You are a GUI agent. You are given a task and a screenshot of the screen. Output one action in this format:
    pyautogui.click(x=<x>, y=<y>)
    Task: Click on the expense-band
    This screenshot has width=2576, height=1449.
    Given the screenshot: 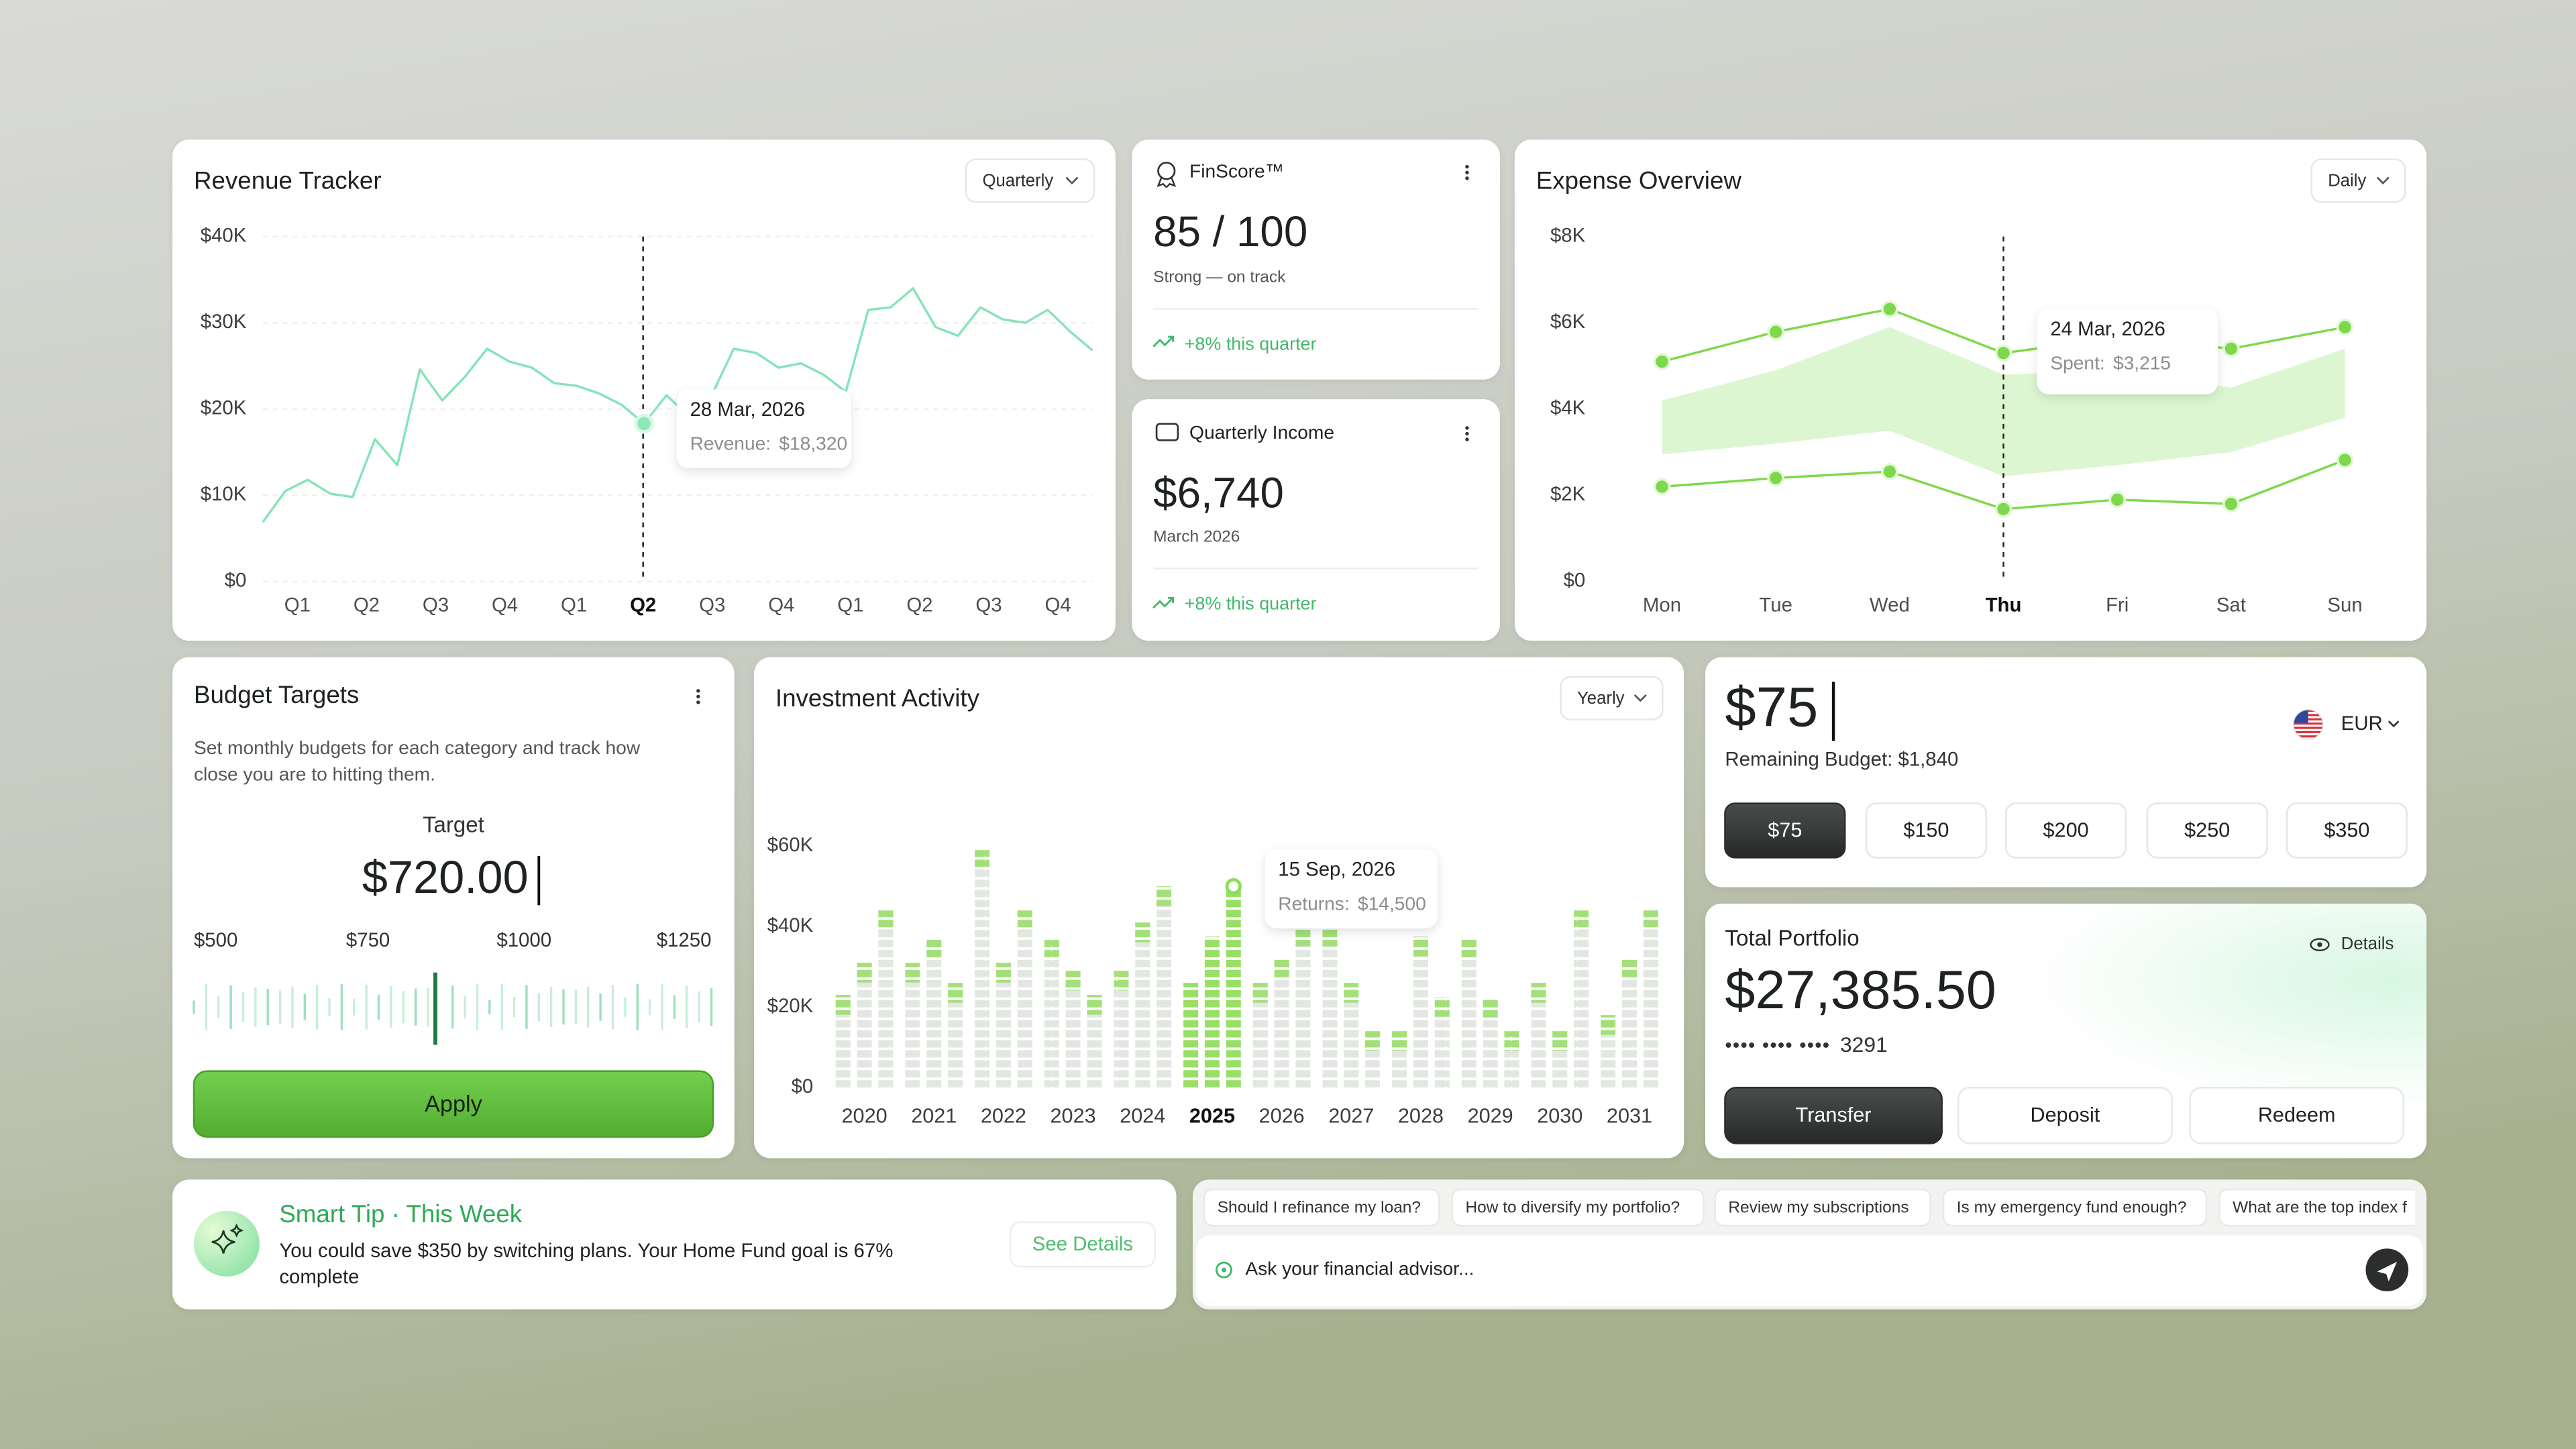 What is the action you would take?
    pyautogui.click(x=2003, y=402)
    